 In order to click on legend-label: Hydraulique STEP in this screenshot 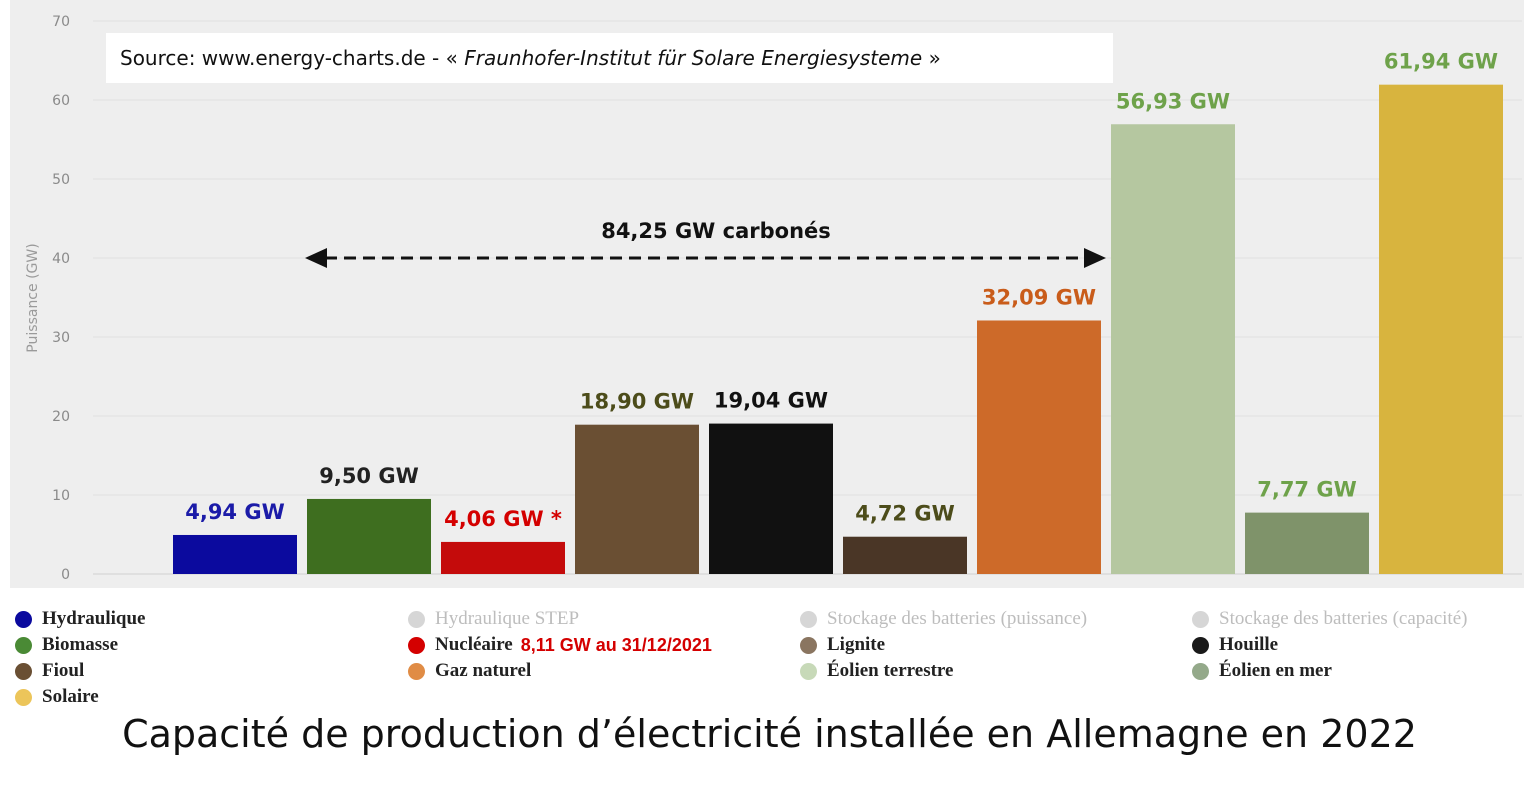, I will do `click(507, 618)`.